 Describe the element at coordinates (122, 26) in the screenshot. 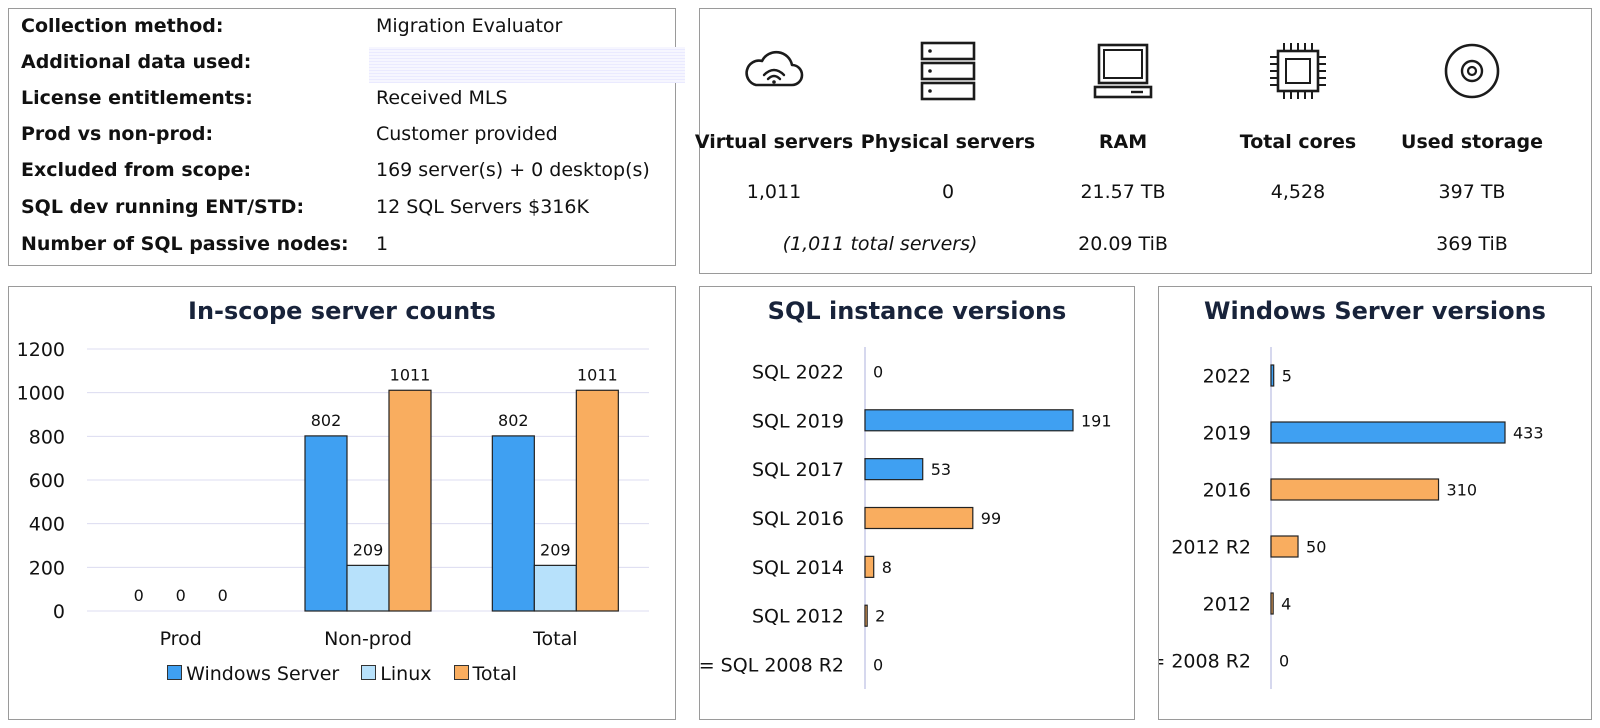

I see `meta-label: Collection method:` at that location.